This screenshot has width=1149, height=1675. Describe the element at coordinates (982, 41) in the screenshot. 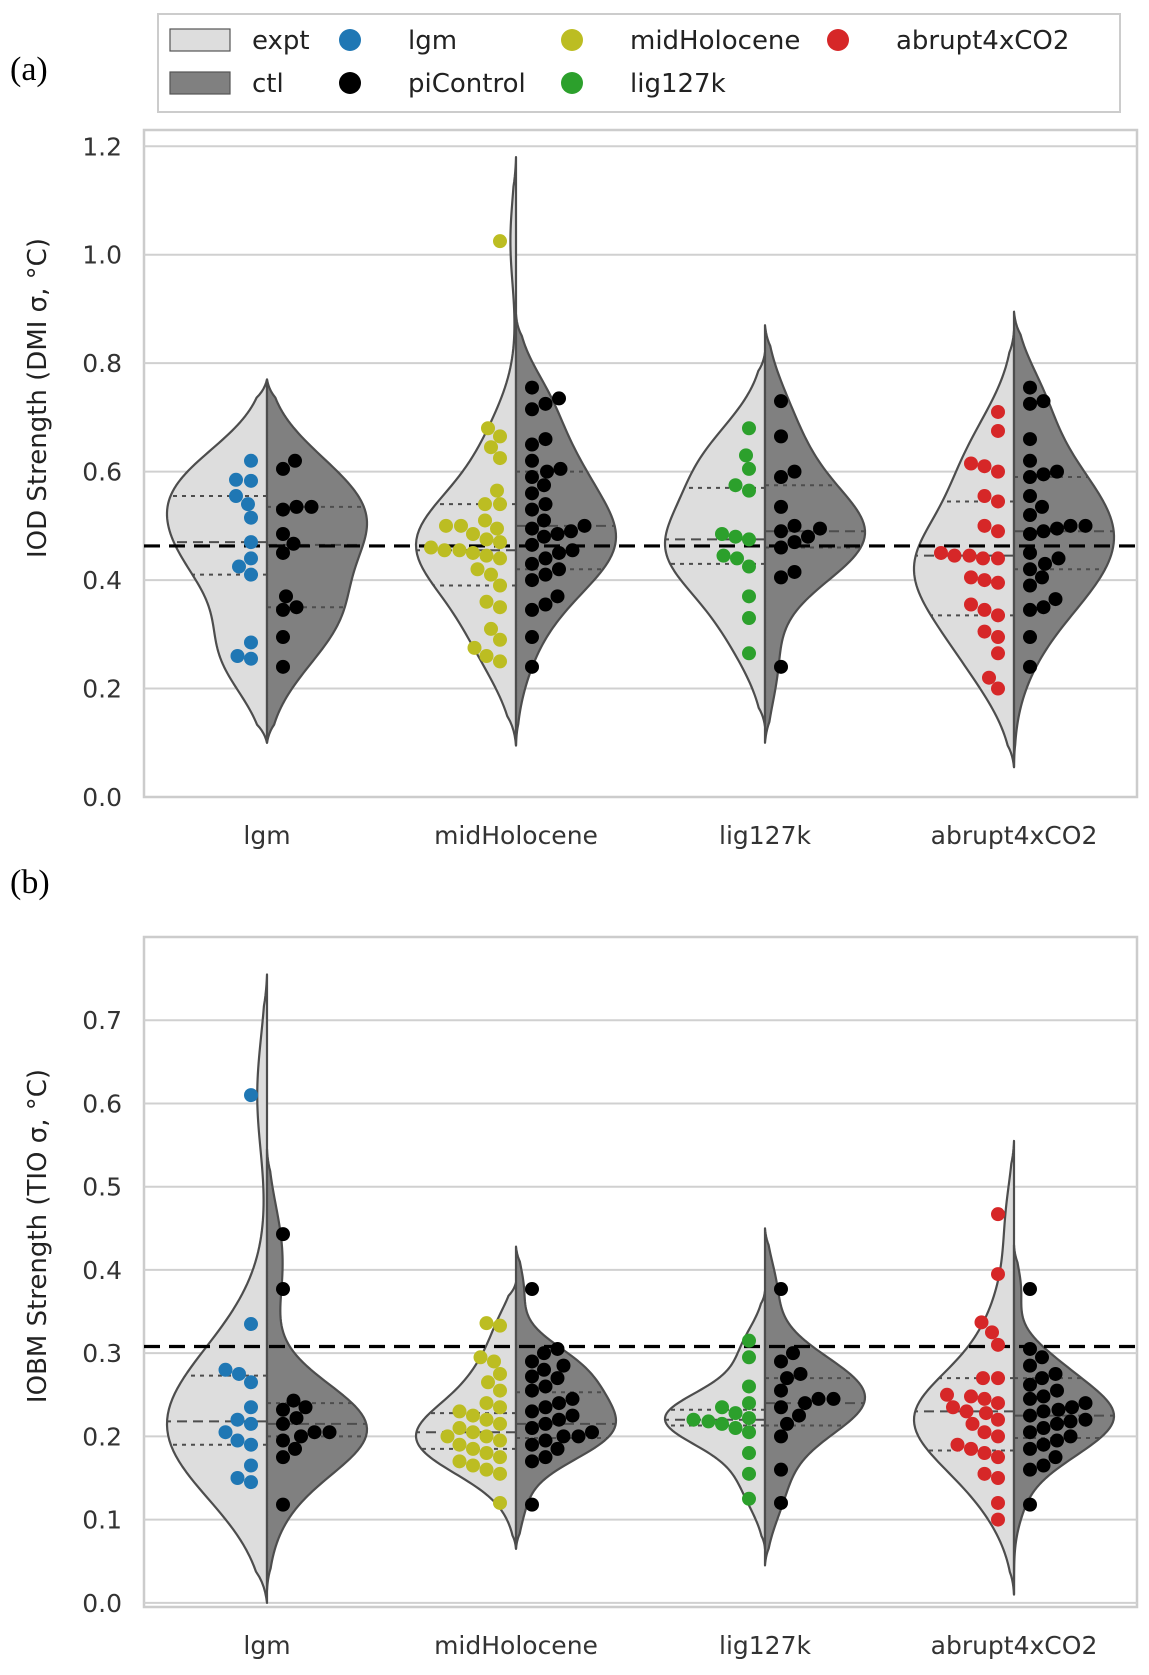

I see `legend-label-abrupt4xCO2: abrupt4xCO2` at that location.